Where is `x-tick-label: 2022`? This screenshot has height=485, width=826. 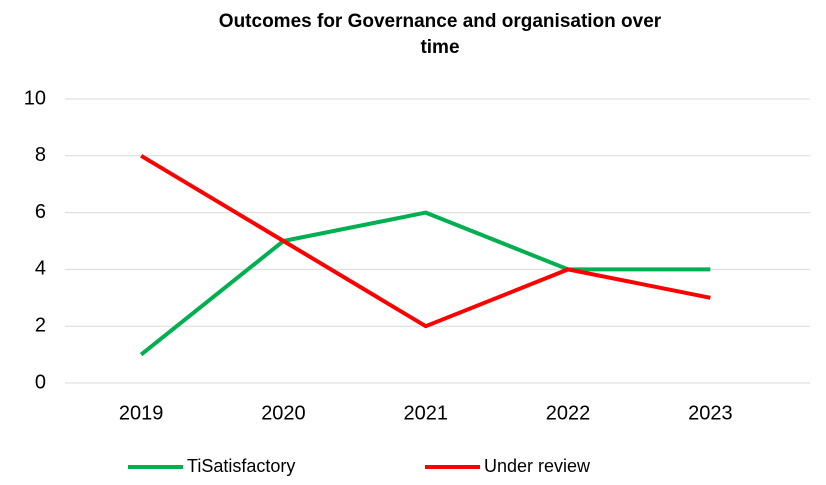 x-tick-label: 2022 is located at coordinates (568, 413).